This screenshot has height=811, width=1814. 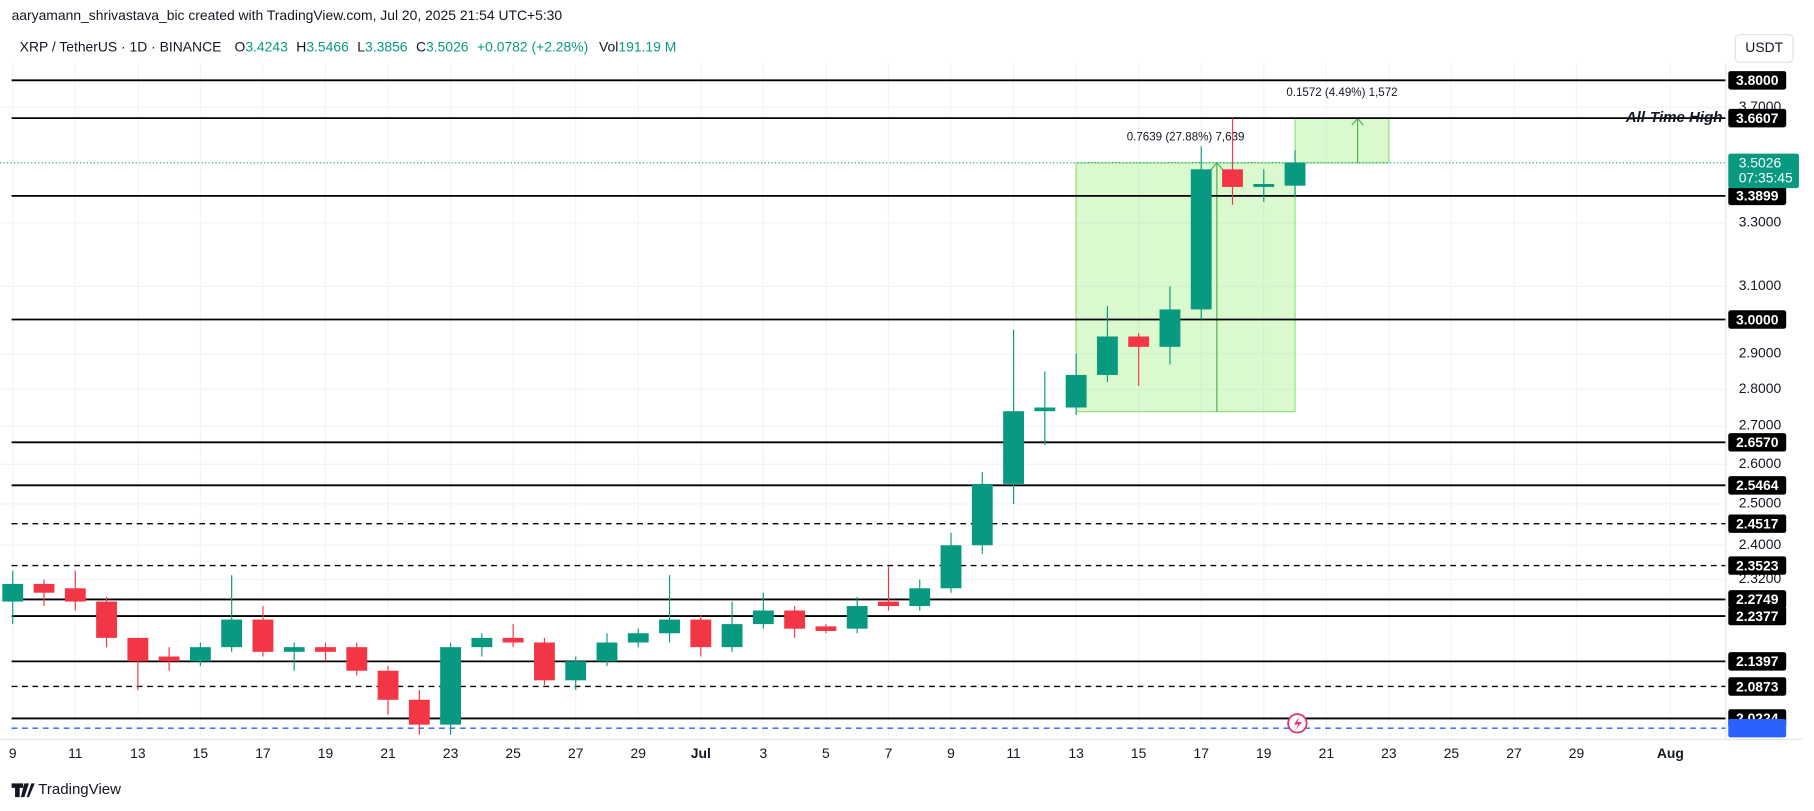 What do you see at coordinates (889, 753) in the screenshot?
I see `x-tick-label: 7` at bounding box center [889, 753].